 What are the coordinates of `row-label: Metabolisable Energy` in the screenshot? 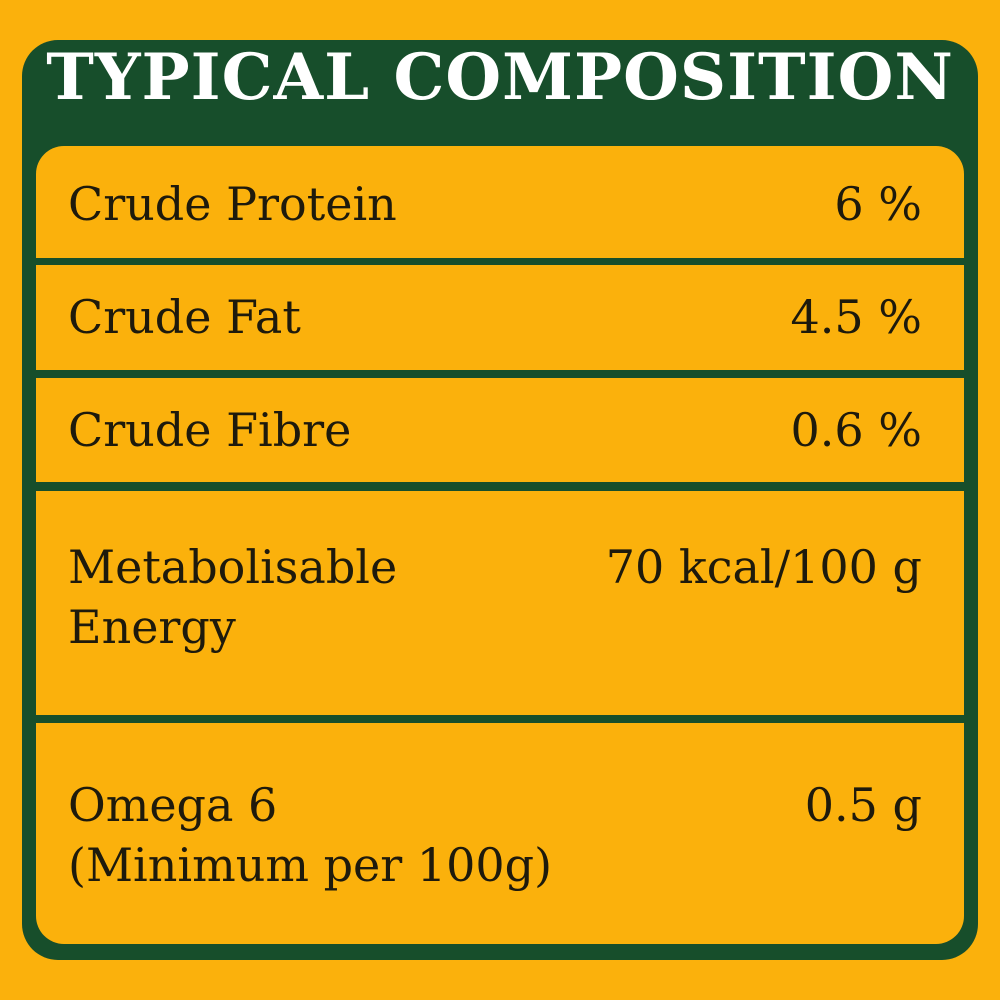 It's located at (233, 597).